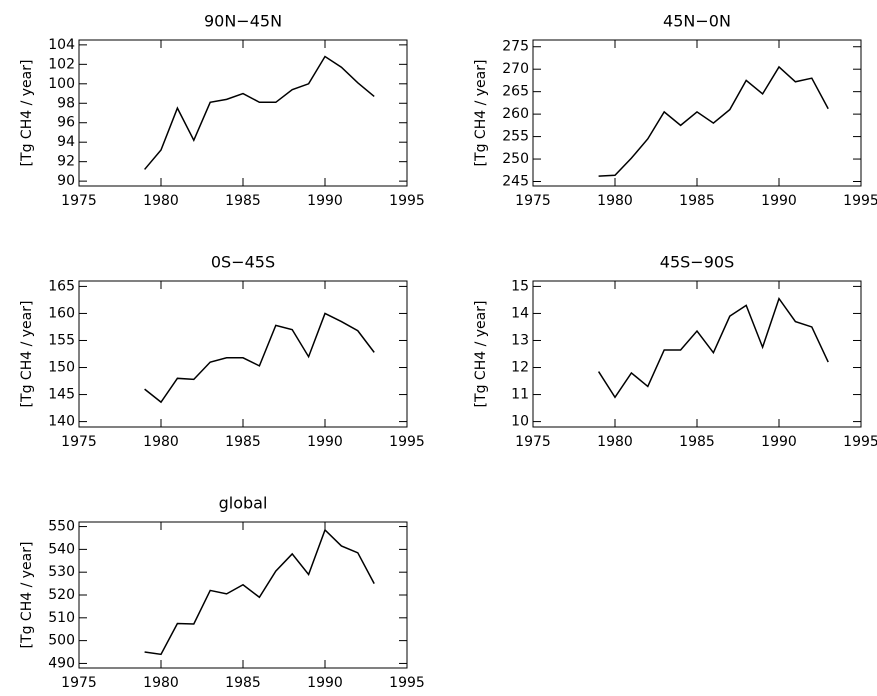 The image size is (877, 696). Describe the element at coordinates (515, 114) in the screenshot. I see `y-tick-label: 260` at that location.